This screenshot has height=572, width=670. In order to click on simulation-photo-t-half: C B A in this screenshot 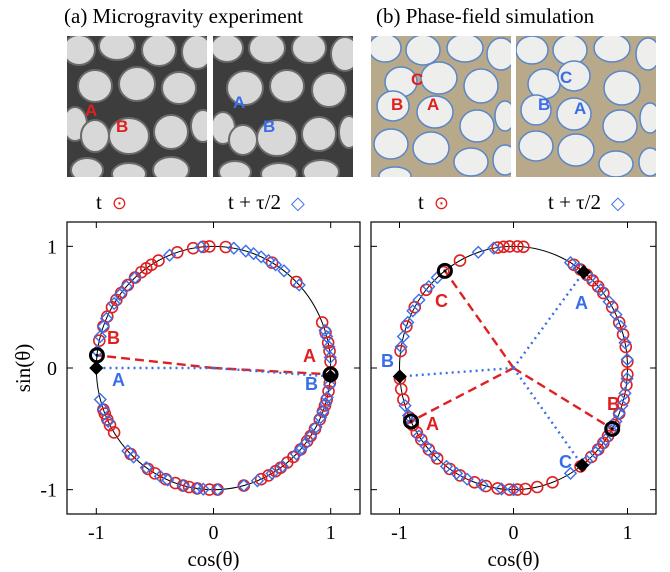, I will do `click(586, 106)`.